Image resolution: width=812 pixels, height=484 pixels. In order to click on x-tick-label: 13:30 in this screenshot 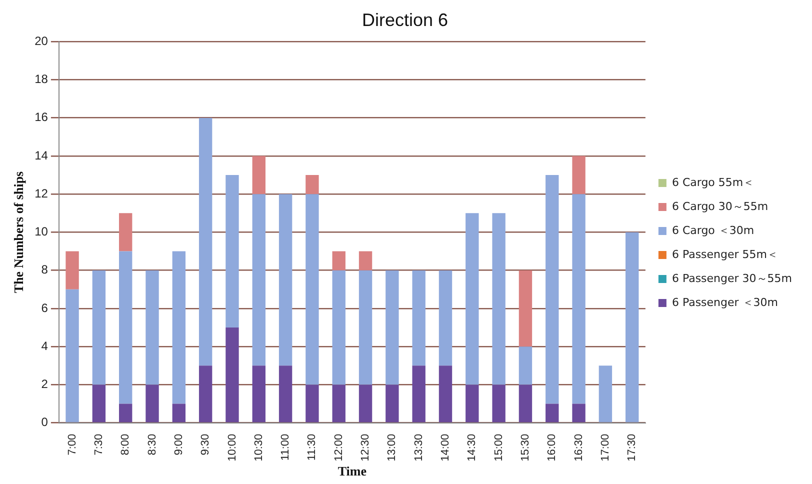, I will do `click(418, 448)`.